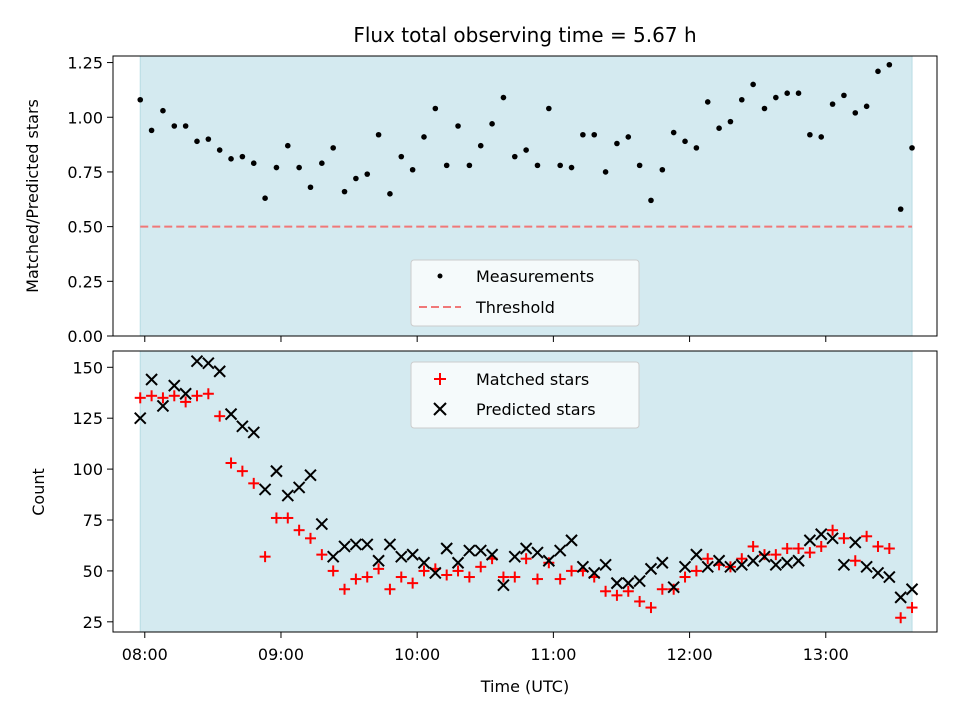 The width and height of the screenshot is (960, 724). I want to click on bottom-y-tick-label: 150, so click(87, 367).